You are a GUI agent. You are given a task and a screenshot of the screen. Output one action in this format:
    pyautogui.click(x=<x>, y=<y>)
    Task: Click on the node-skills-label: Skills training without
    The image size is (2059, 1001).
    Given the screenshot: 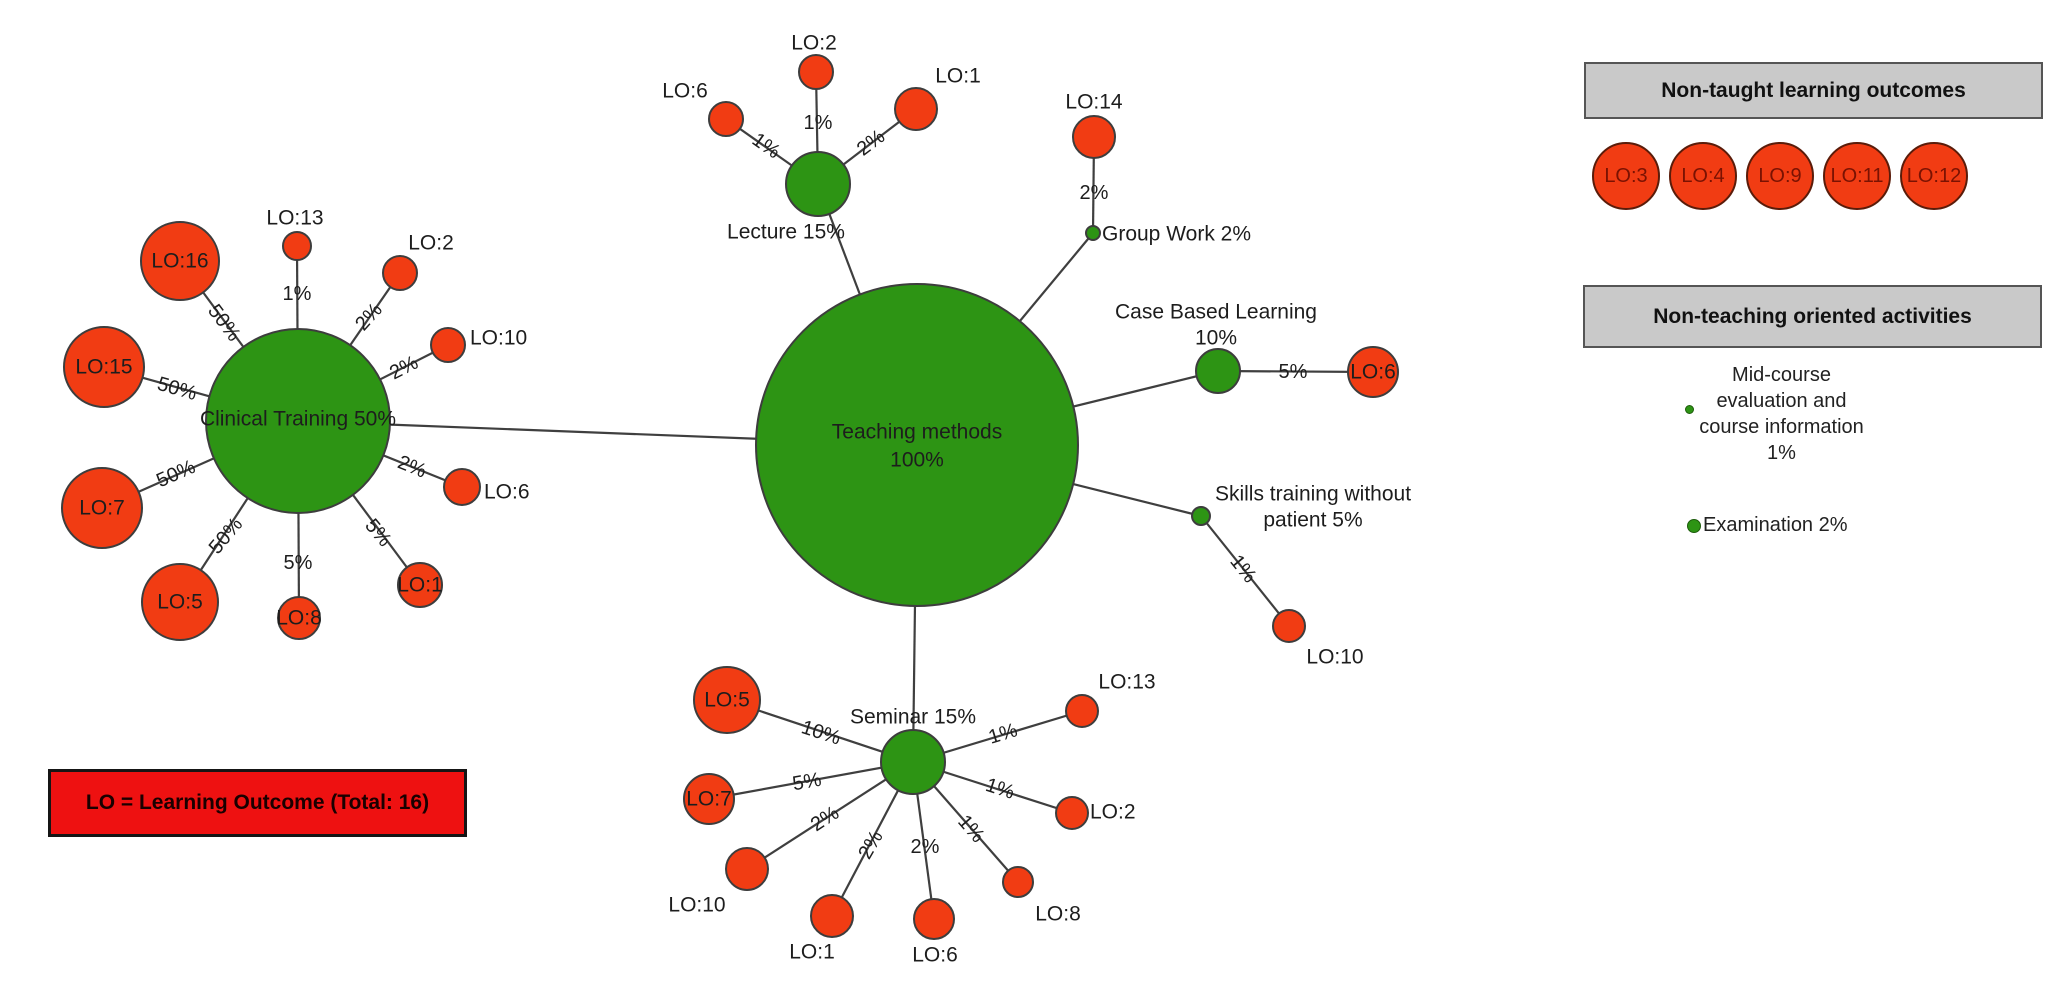 What is the action you would take?
    pyautogui.click(x=1313, y=494)
    